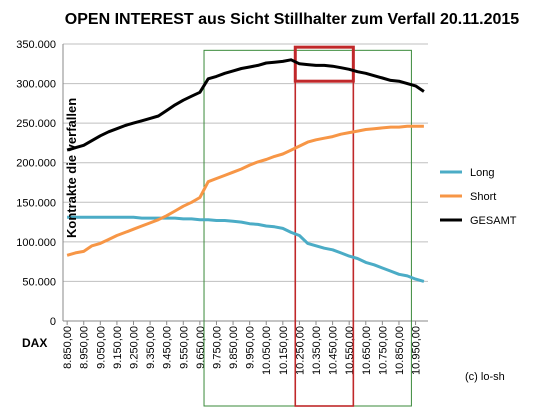 The height and width of the screenshot is (416, 533). What do you see at coordinates (36, 85) in the screenshot?
I see `y-tick-label: 300.000` at bounding box center [36, 85].